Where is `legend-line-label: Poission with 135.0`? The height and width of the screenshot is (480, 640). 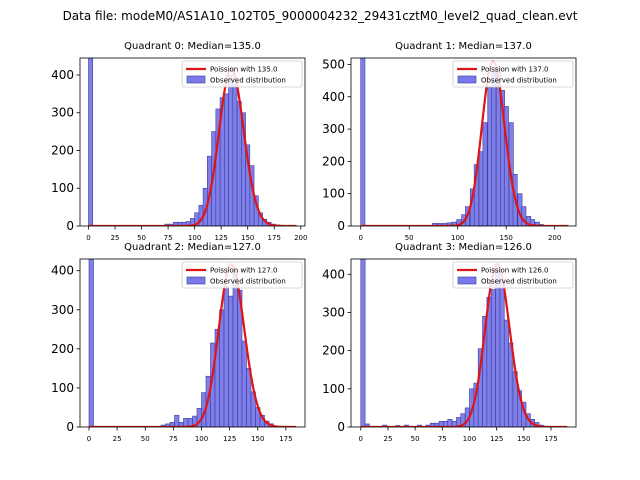
legend-line-label: Poission with 135.0 is located at coordinates (244, 70).